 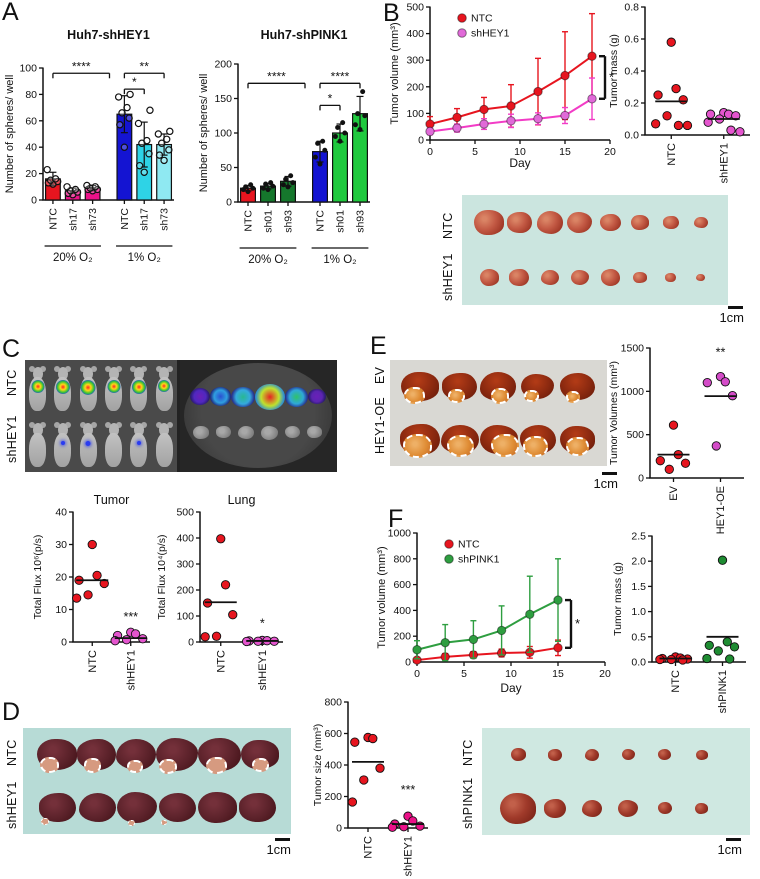 What do you see at coordinates (631, 8) in the screenshot?
I see `svg-text: 0.8` at bounding box center [631, 8].